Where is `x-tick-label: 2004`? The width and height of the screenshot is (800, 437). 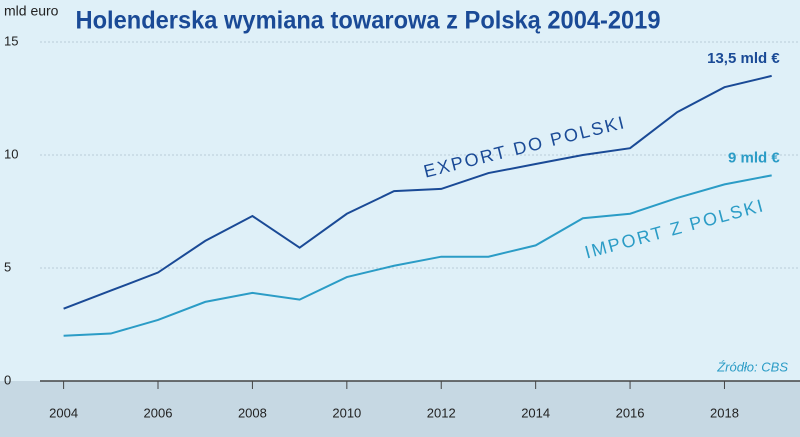 x-tick-label: 2004 is located at coordinates (63, 412).